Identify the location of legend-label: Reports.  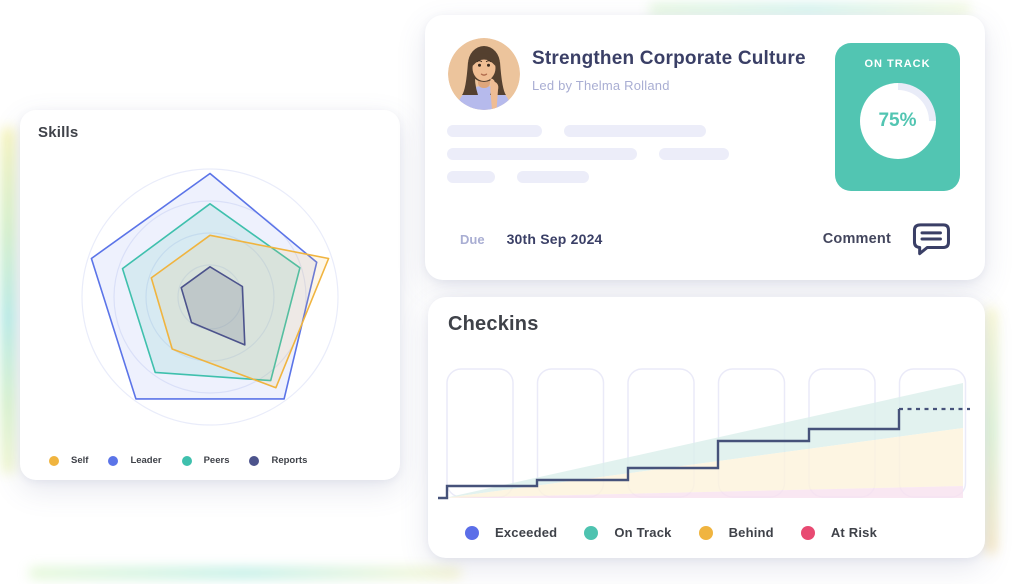
(289, 460).